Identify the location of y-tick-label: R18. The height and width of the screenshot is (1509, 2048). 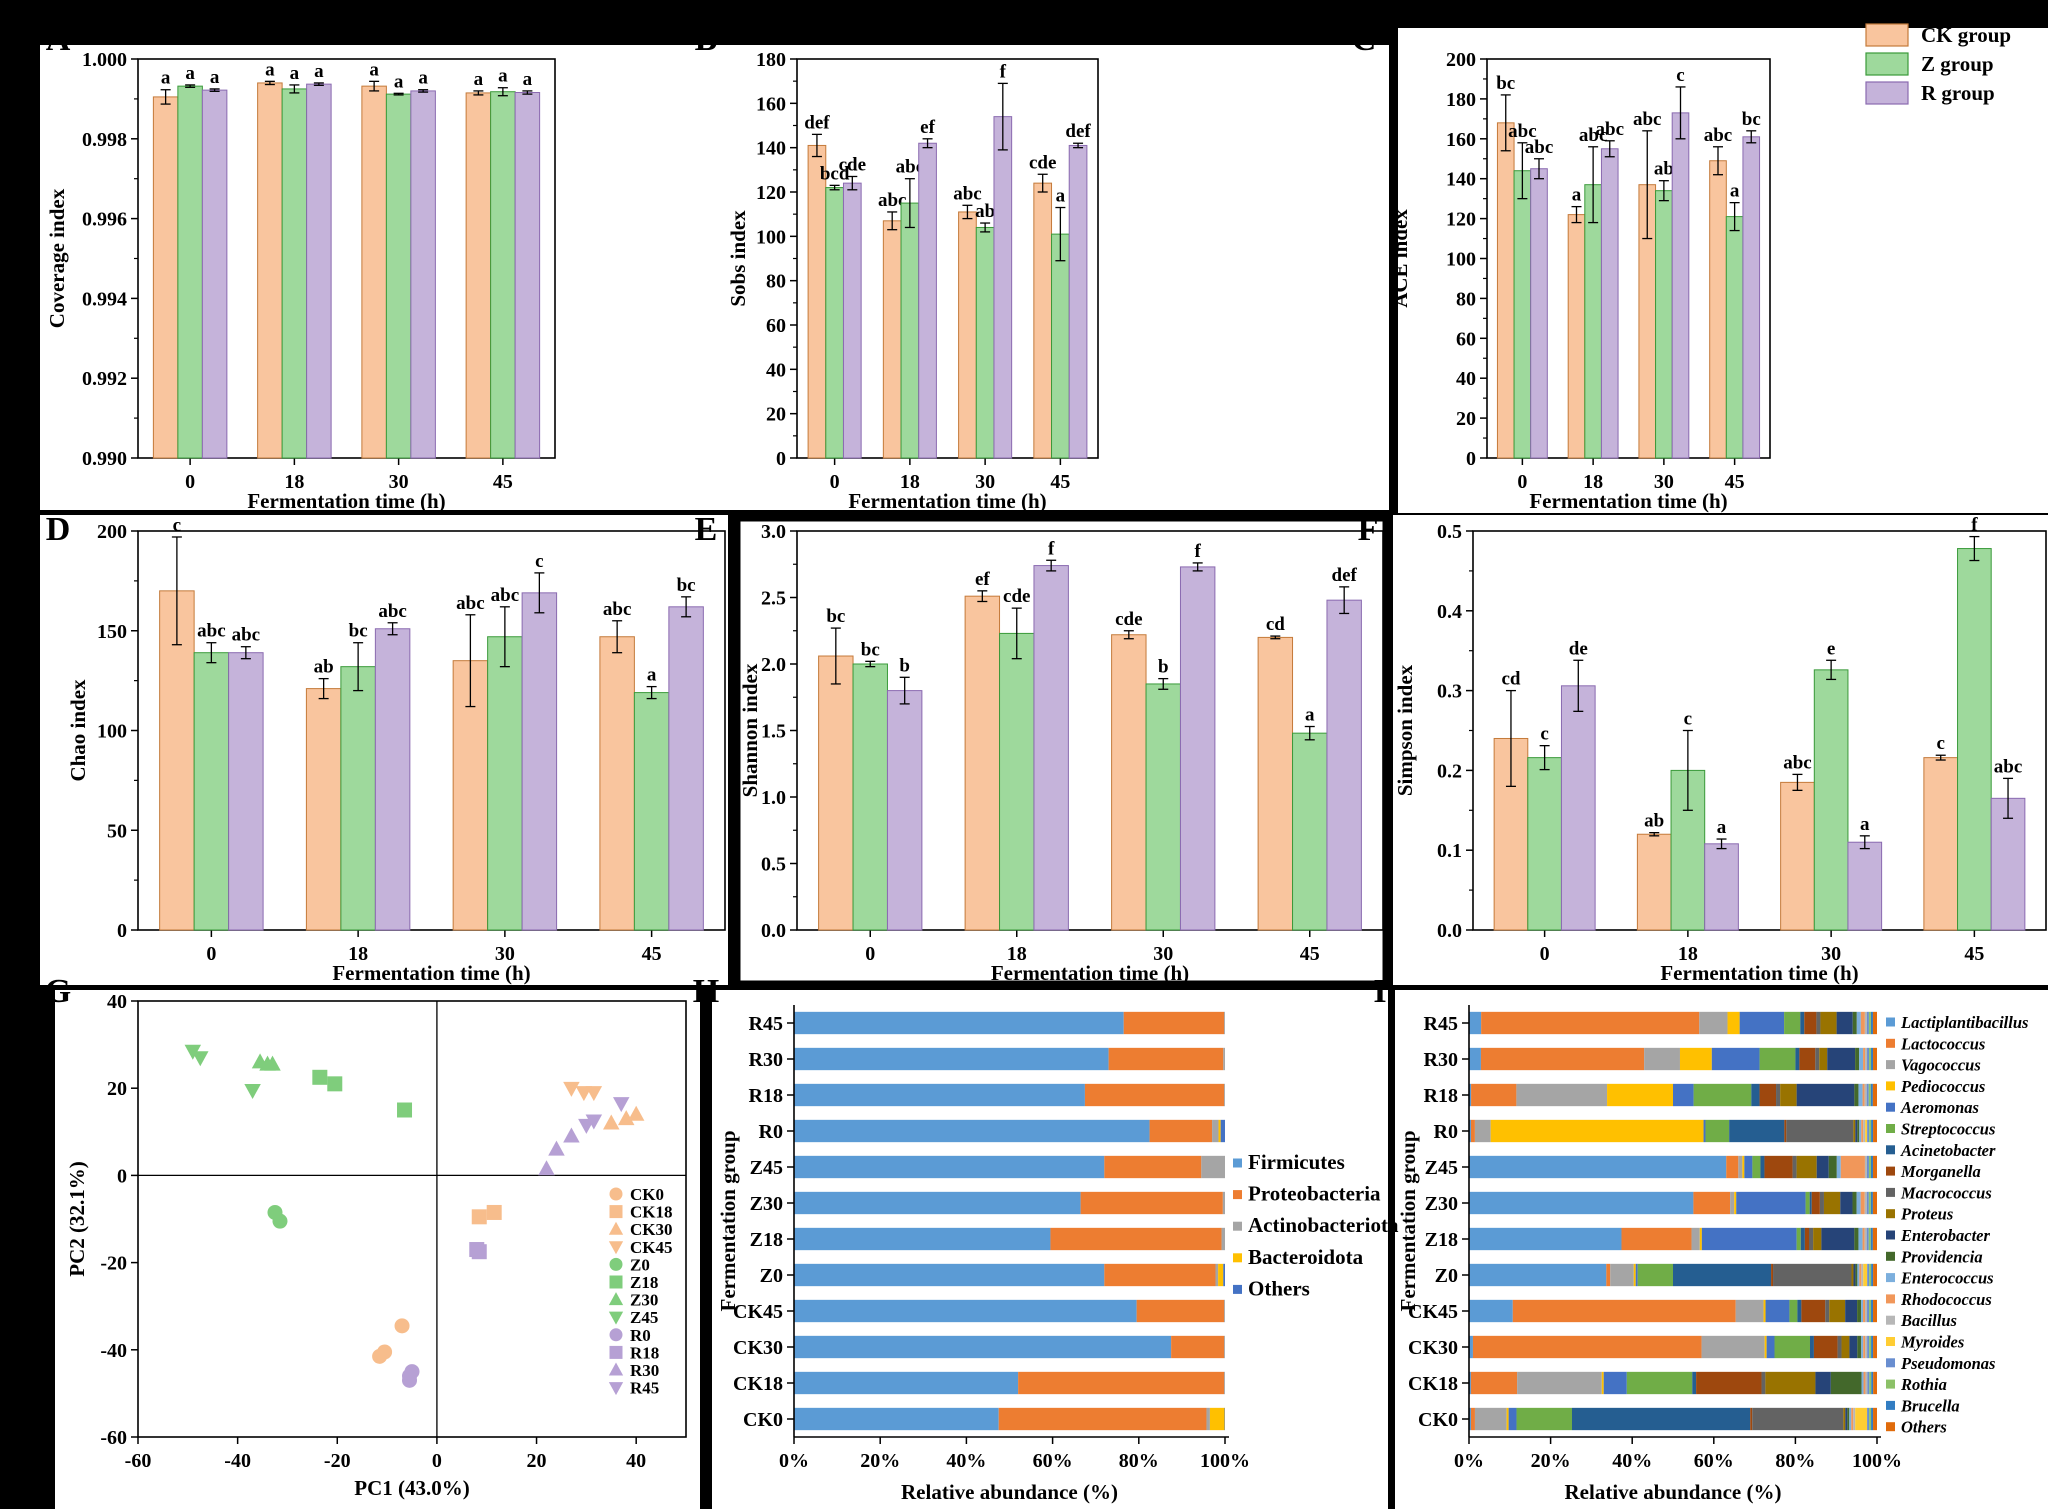
(1441, 1096).